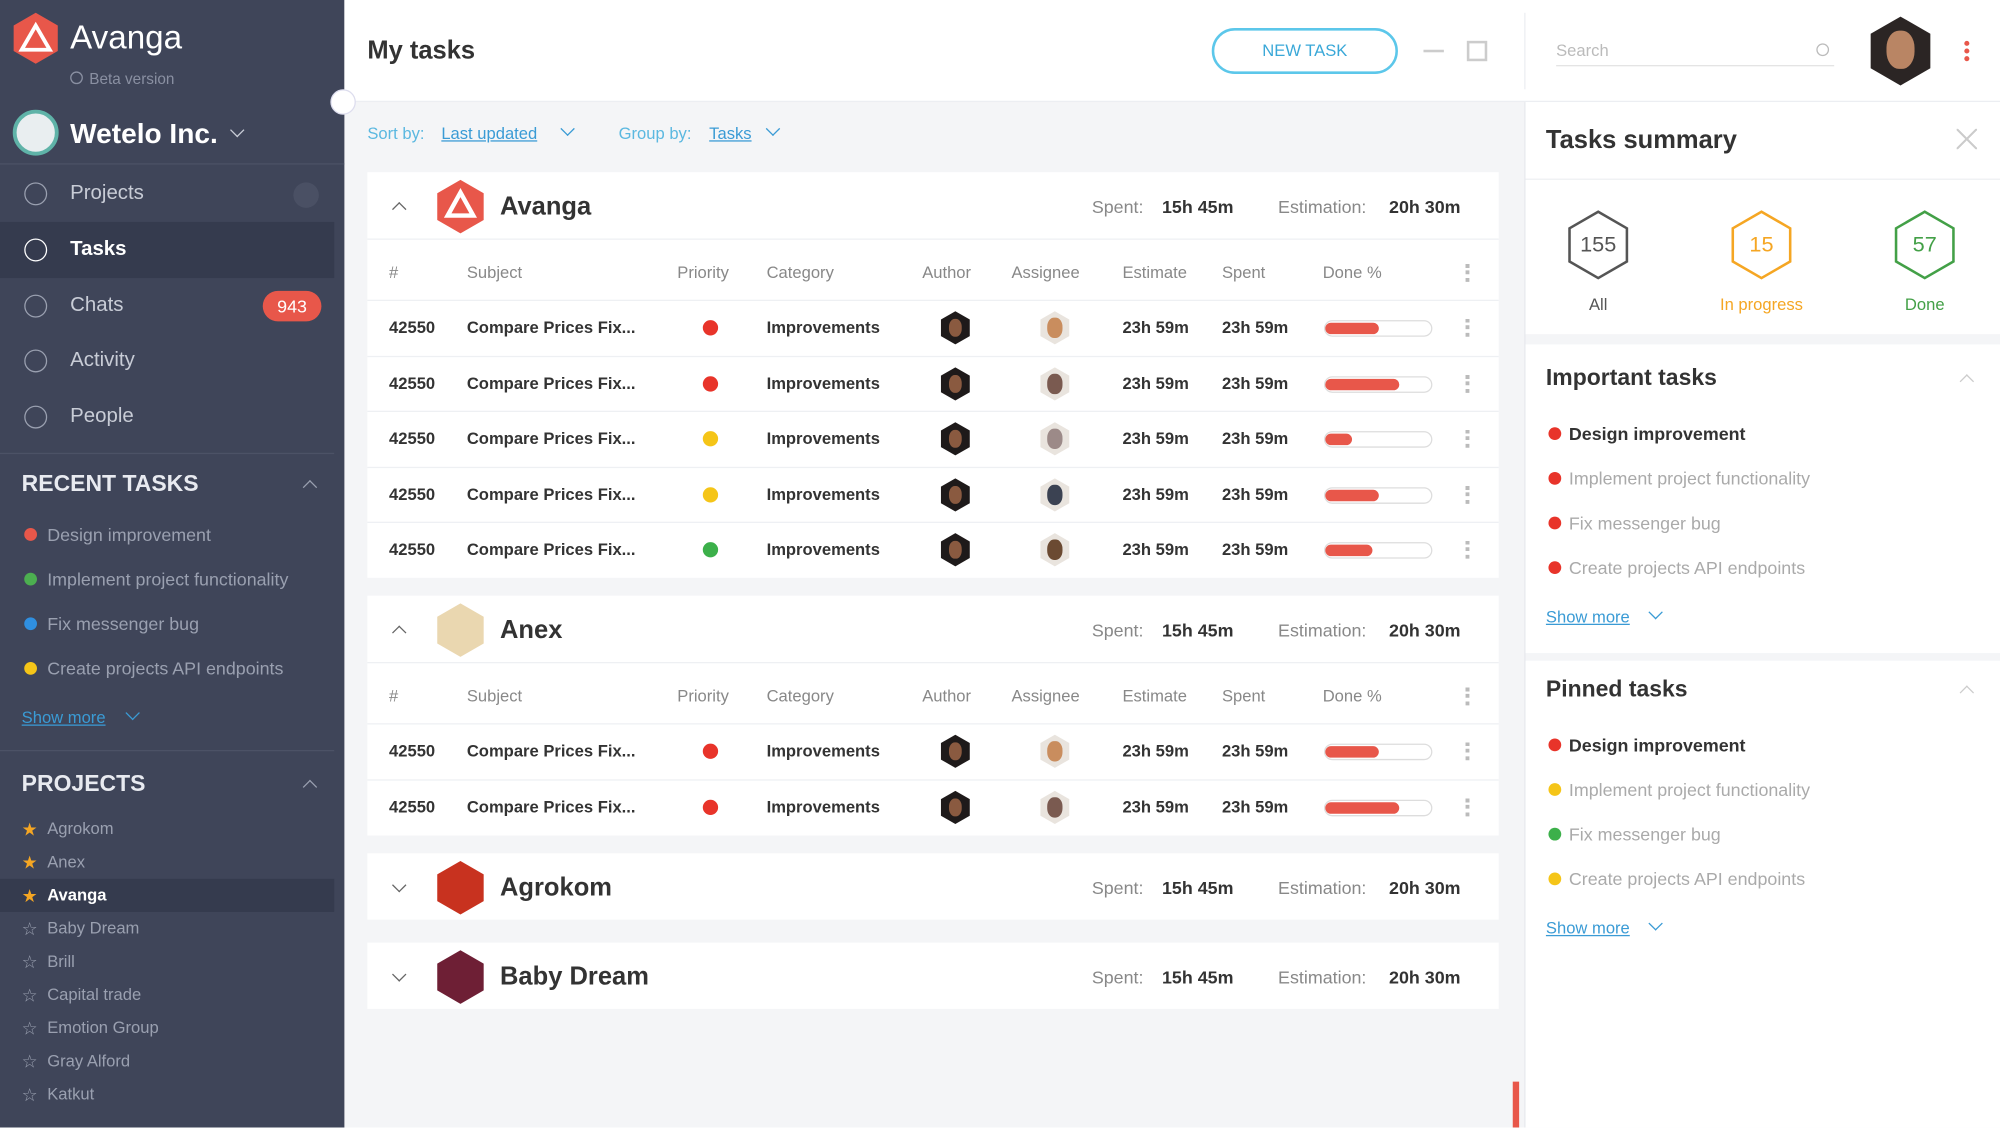  What do you see at coordinates (545, 206) in the screenshot?
I see `group-name: Avanga` at bounding box center [545, 206].